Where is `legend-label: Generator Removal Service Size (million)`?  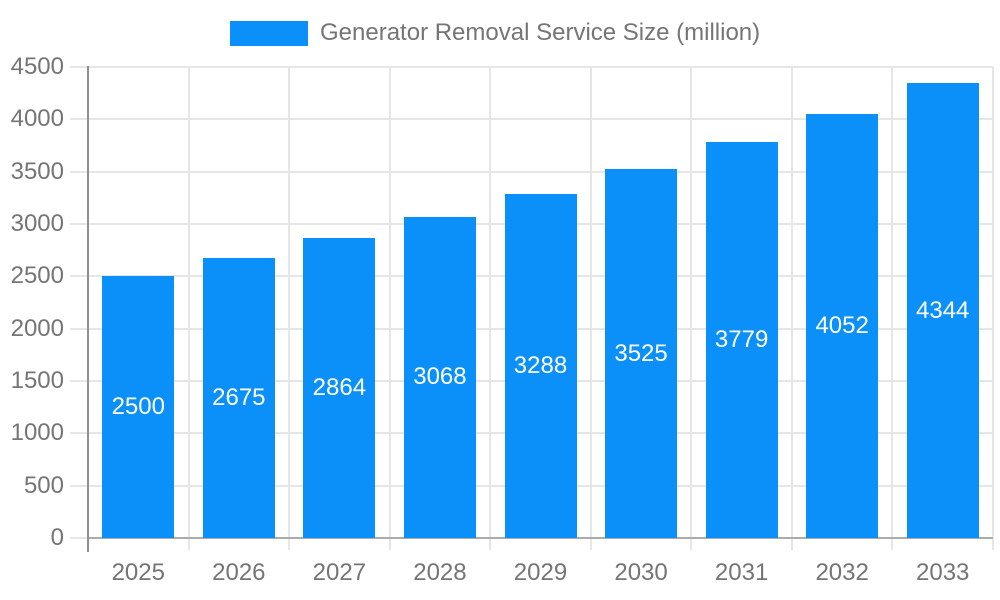
legend-label: Generator Removal Service Size (million) is located at coordinates (540, 32).